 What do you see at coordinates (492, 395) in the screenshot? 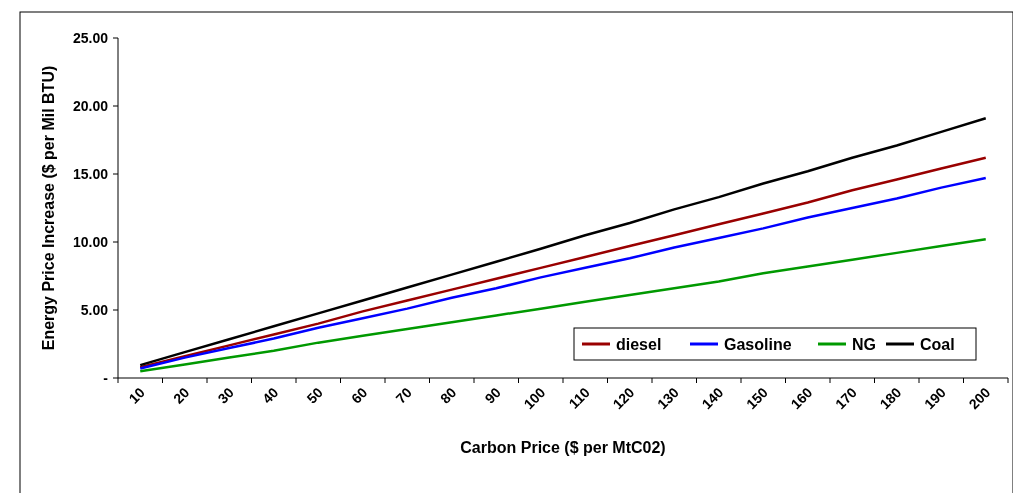
I see `x-tick-label: 90` at bounding box center [492, 395].